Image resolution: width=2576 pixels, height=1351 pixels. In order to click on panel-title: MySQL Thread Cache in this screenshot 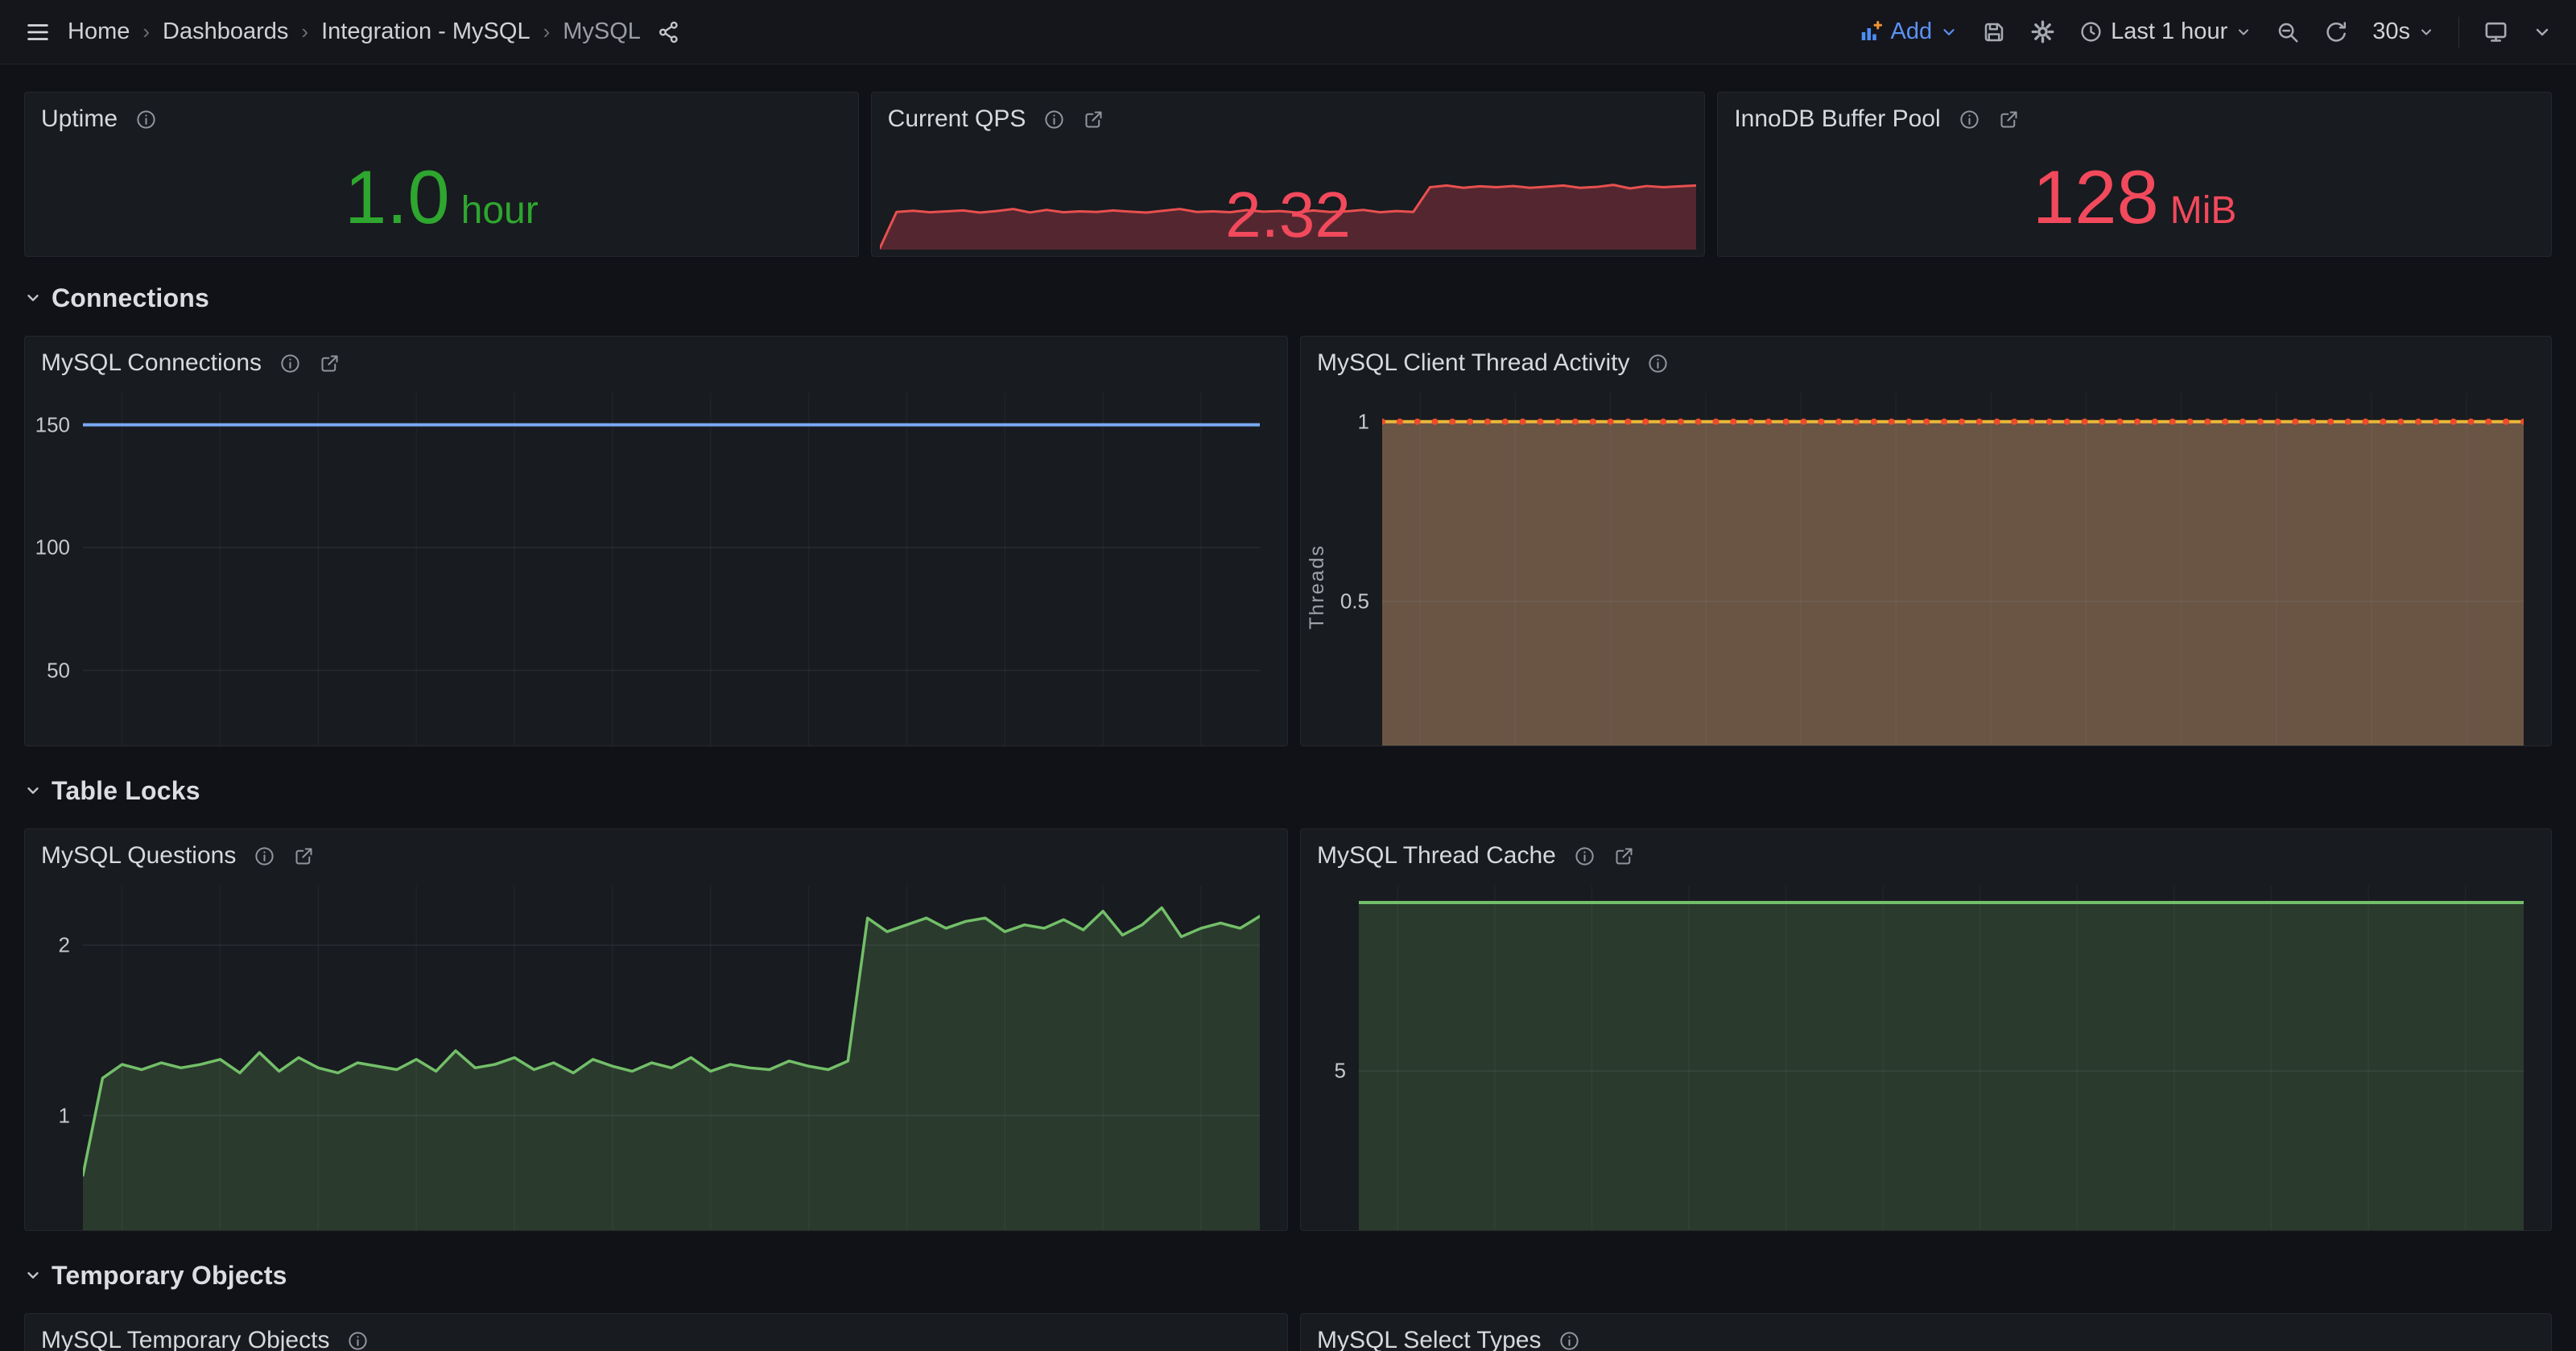, I will do `click(1436, 856)`.